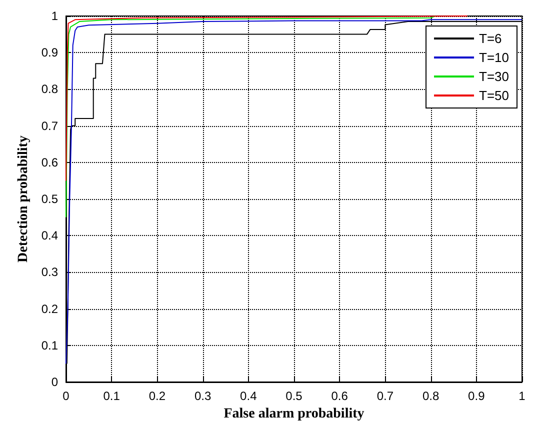  I want to click on legend-label: T=10, so click(494, 57).